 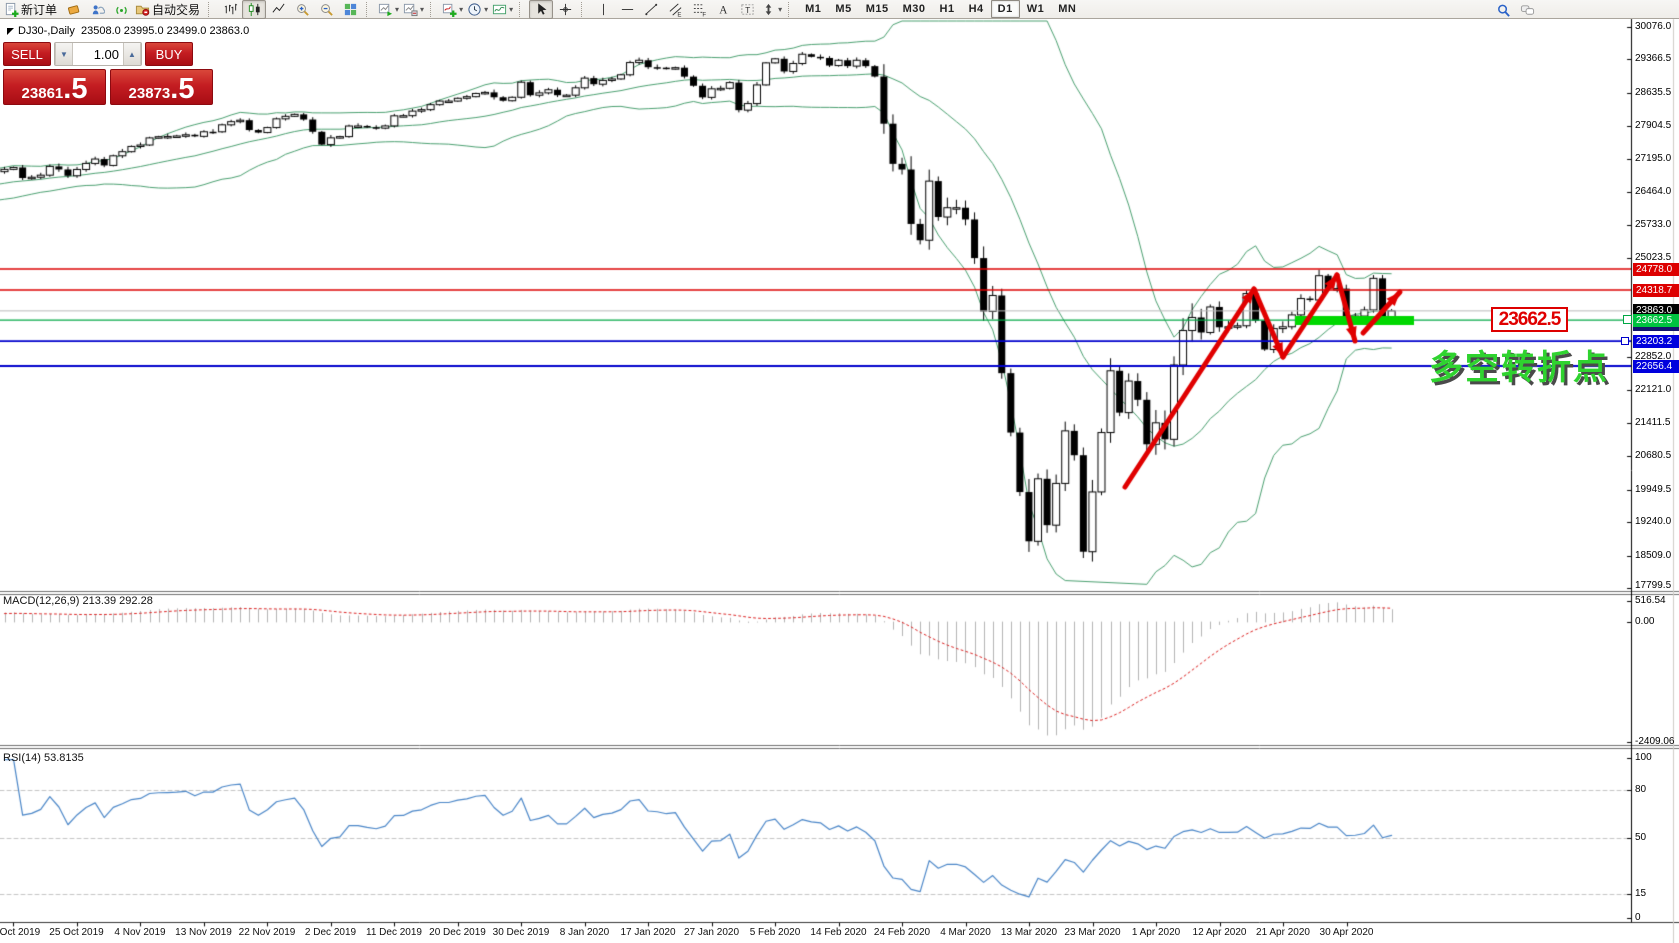 I want to click on price-axis-label: 26464.0, so click(x=1653, y=192).